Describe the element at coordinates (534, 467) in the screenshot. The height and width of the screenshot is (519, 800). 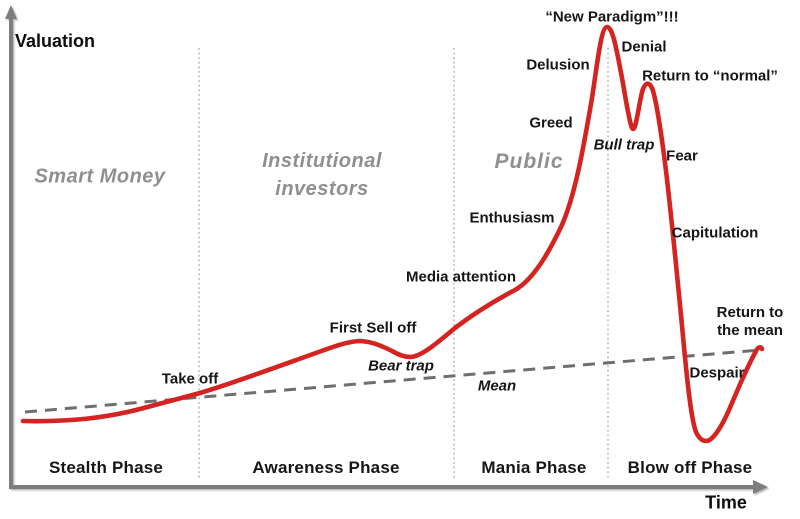
I see `phase-label-mania: Mania Phase` at that location.